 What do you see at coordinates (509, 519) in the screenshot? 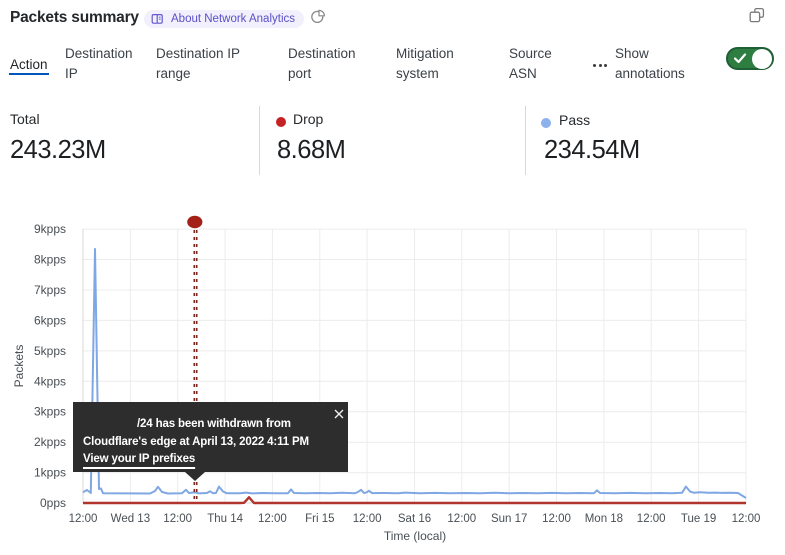
I see `svg-text: Sun 17` at bounding box center [509, 519].